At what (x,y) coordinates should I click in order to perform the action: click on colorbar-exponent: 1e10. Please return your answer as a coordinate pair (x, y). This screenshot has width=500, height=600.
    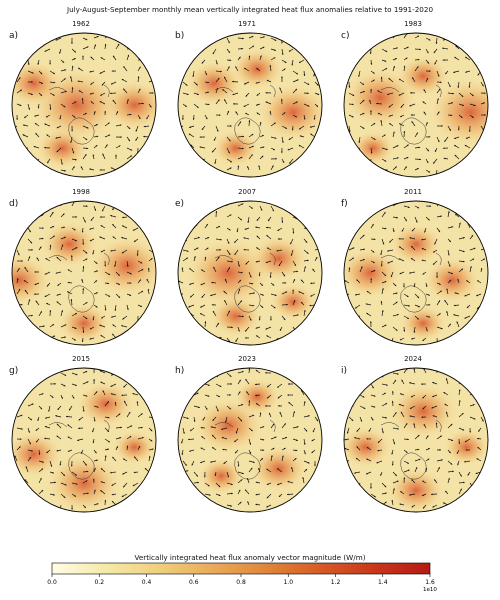
    Looking at the image, I should click on (430, 589).